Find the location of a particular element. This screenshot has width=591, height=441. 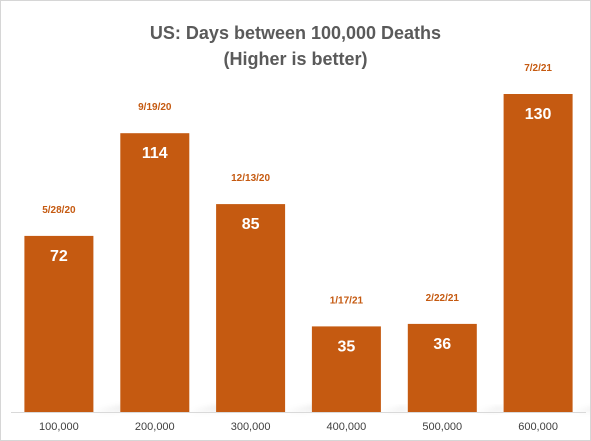

date-annotation: 9/19/20 is located at coordinates (155, 107).